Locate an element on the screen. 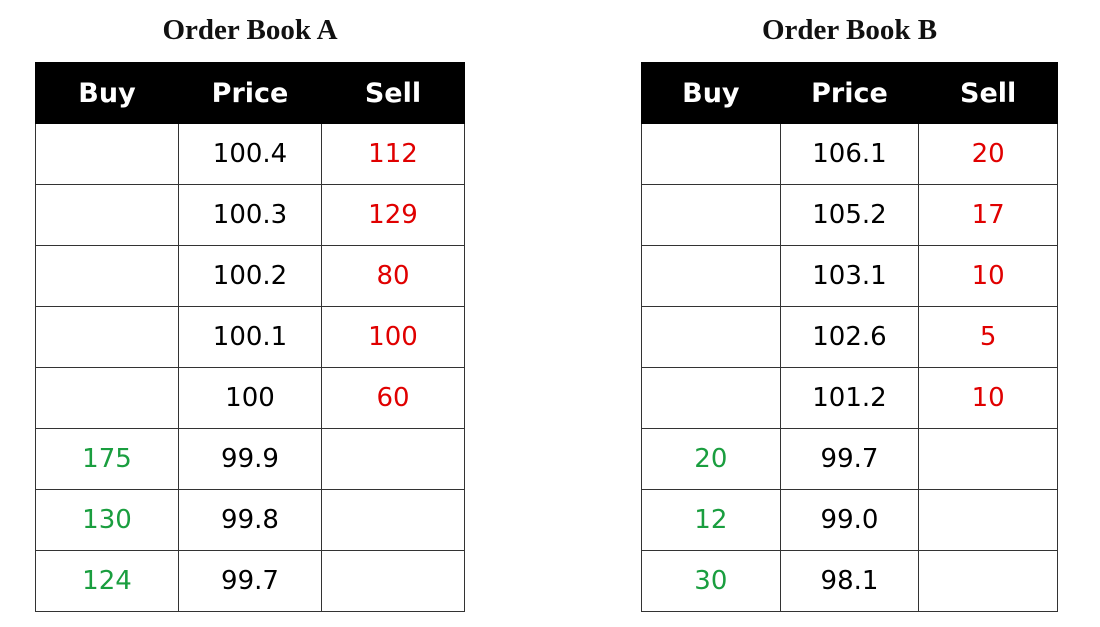 Image resolution: width=1100 pixels, height=627 pixels. price-cell: 102.6 is located at coordinates (849, 337).